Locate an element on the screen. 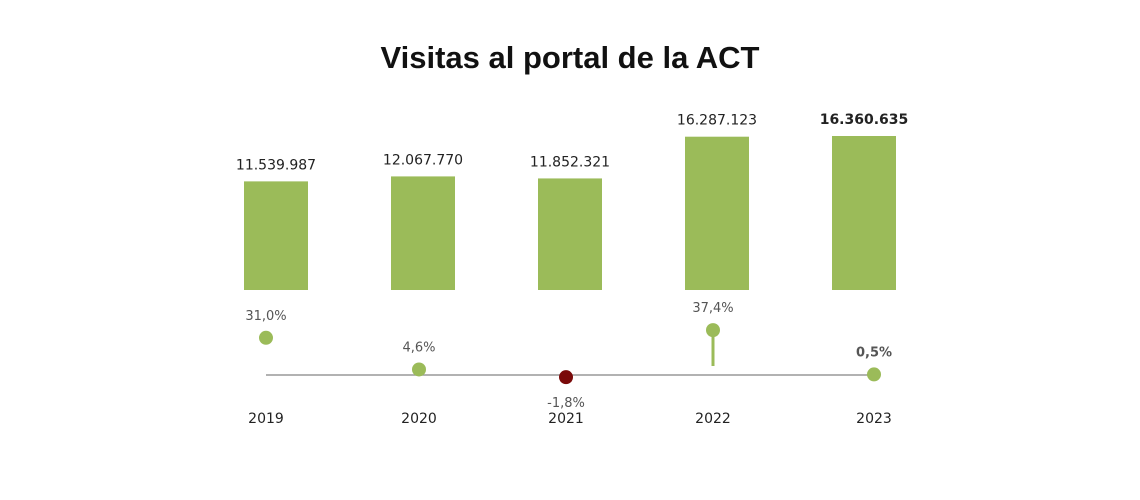 This screenshot has width=1140, height=500. bar-value-label: 12.067.770 is located at coordinates (423, 160).